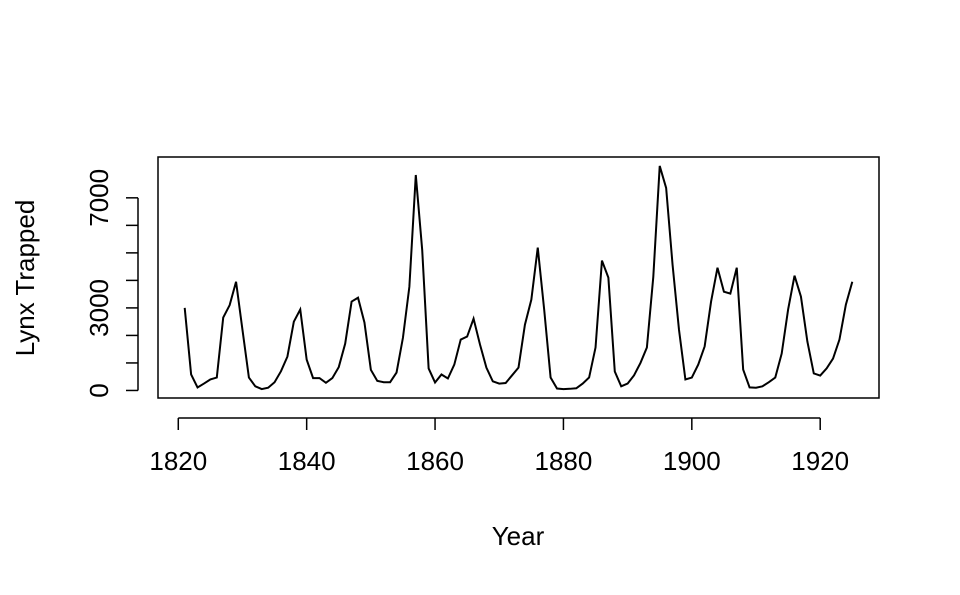 This screenshot has height=595, width=960. I want to click on x-tick-label: 1840, so click(307, 461).